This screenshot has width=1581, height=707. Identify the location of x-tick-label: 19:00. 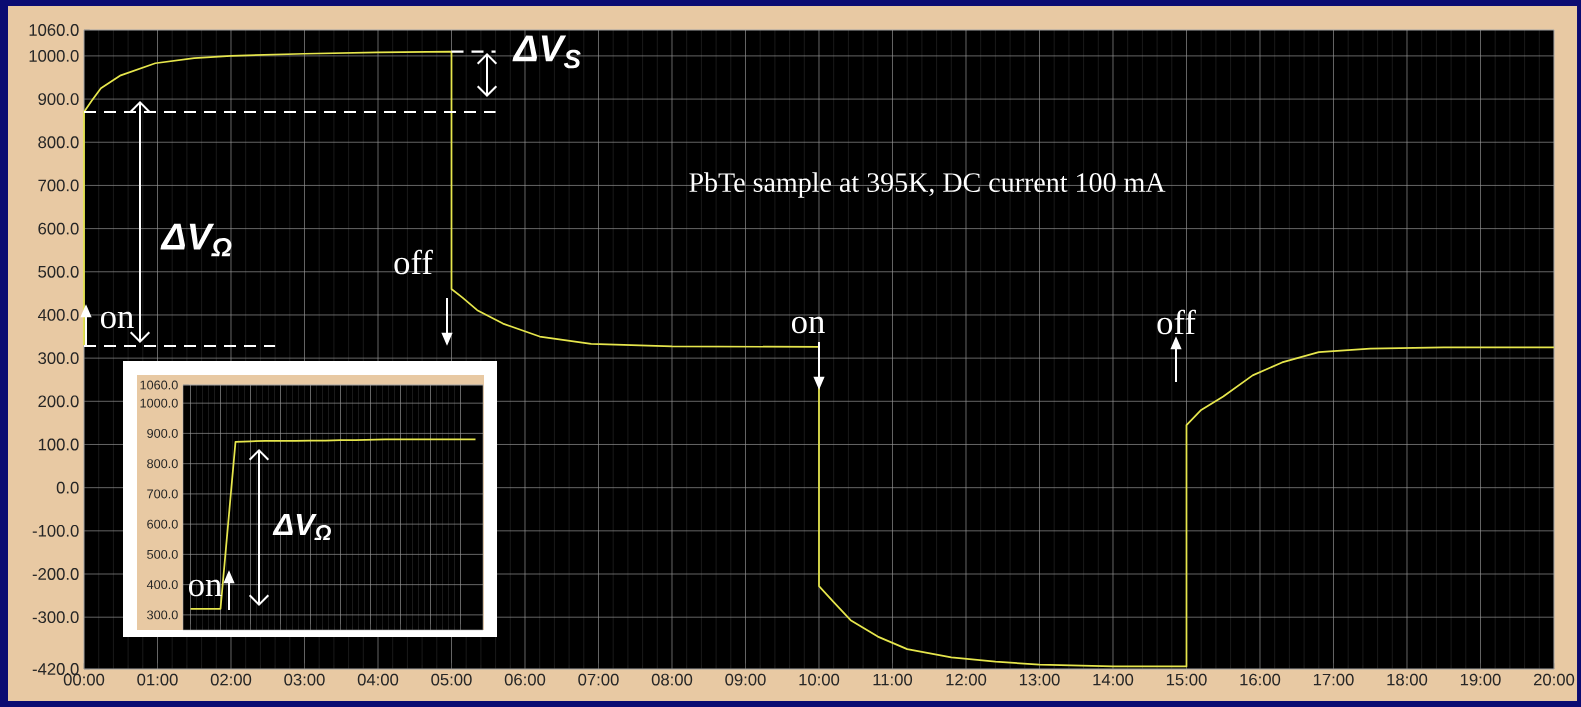
(1480, 679).